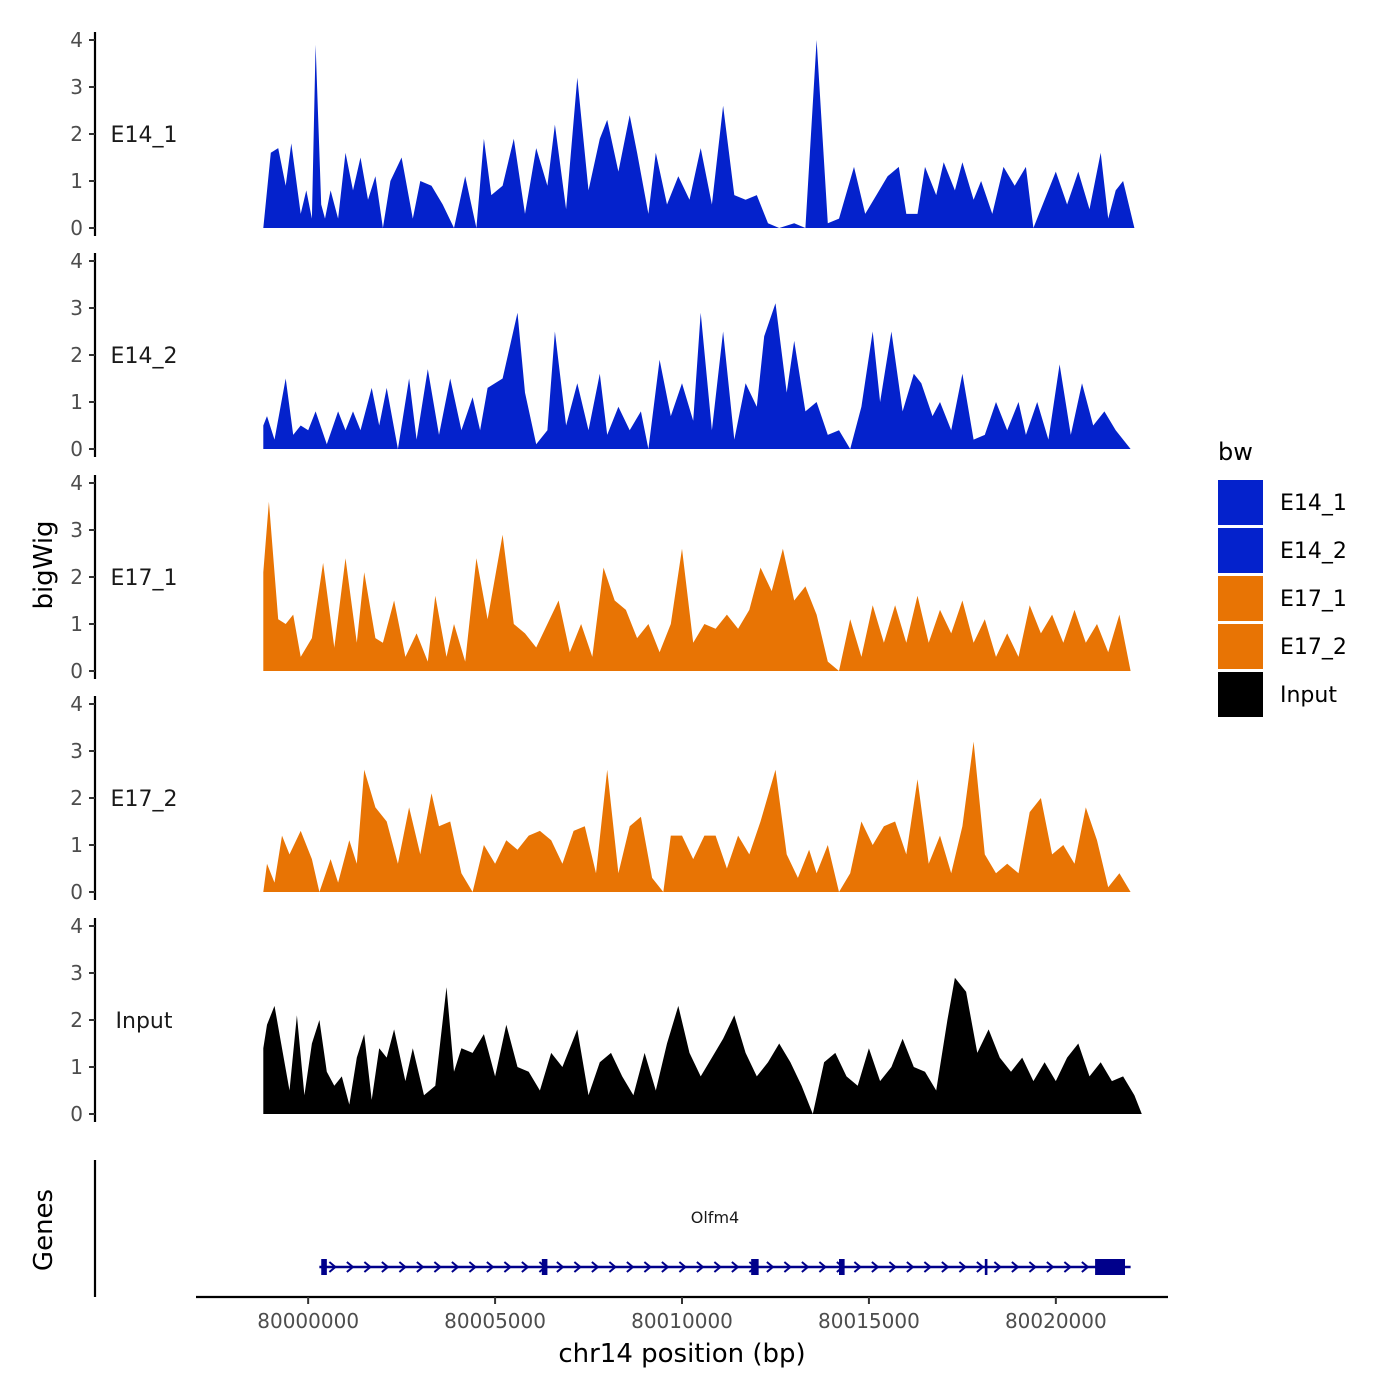 This screenshot has width=1400, height=1400. Describe the element at coordinates (580, 1228) in the screenshot. I see `gene-panel: Genes Olfm4` at that location.